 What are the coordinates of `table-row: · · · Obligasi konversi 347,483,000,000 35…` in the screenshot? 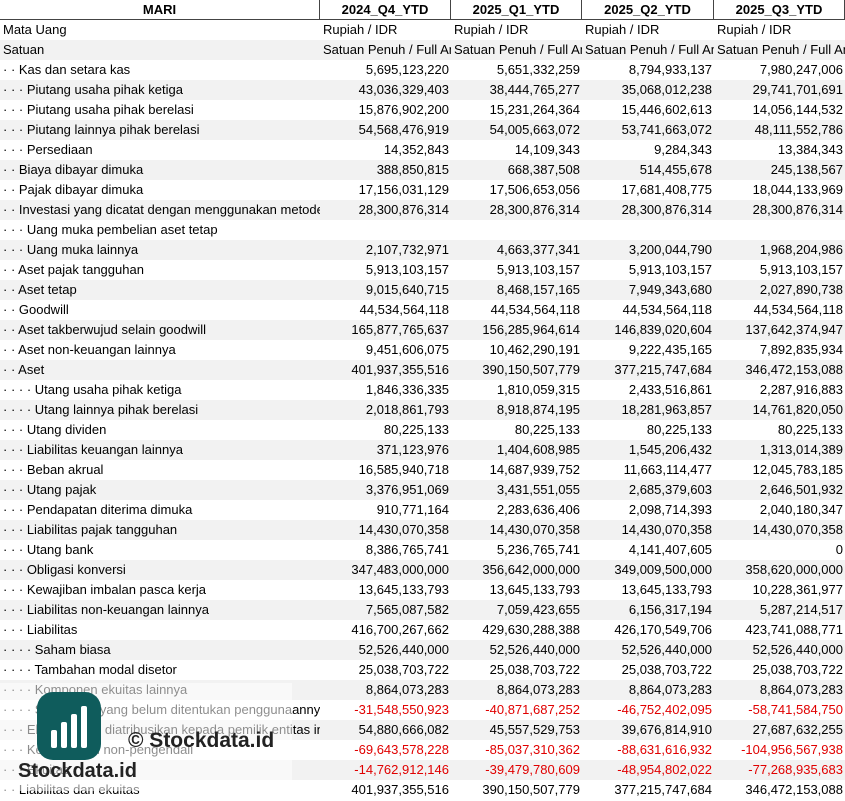 It's located at (422, 570).